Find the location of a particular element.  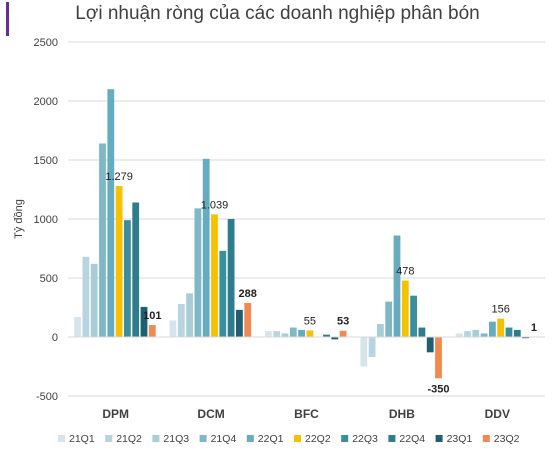

x-tick-label: DCM is located at coordinates (210, 414).